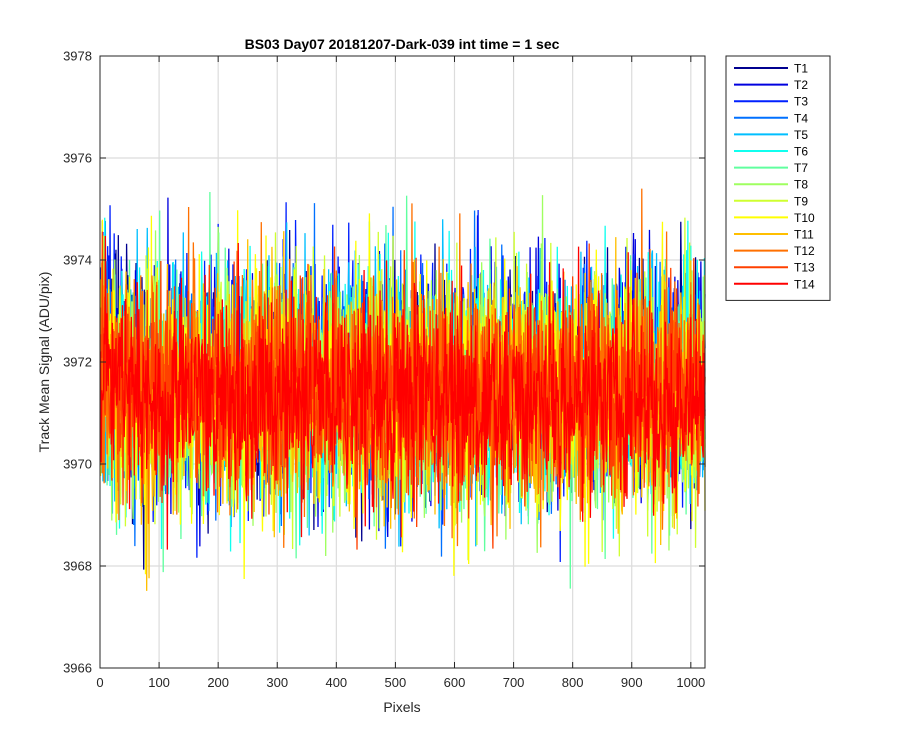 Image resolution: width=900 pixels, height=750 pixels. What do you see at coordinates (801, 152) in the screenshot?
I see `legend-label: T6` at bounding box center [801, 152].